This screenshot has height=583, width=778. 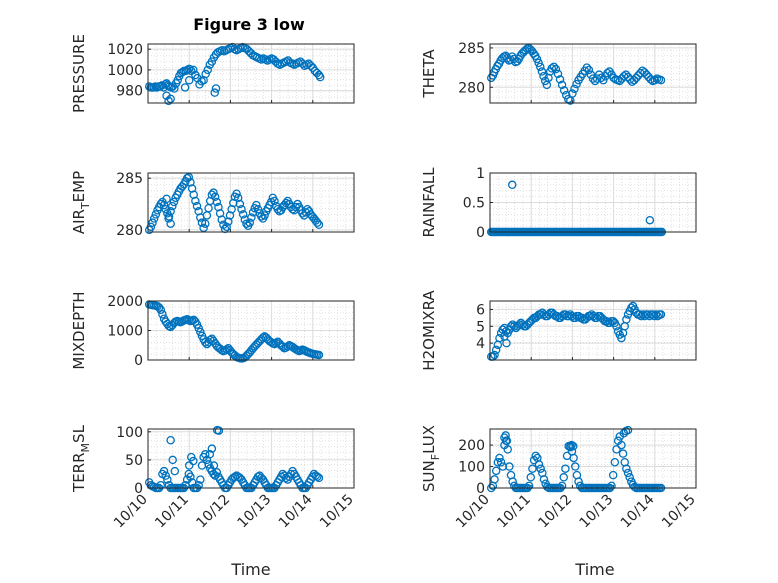 What do you see at coordinates (125, 332) in the screenshot?
I see `y-tick-label: 1000` at bounding box center [125, 332].